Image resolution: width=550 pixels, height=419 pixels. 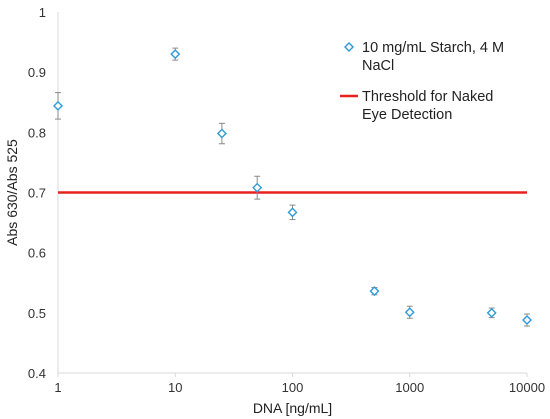 What do you see at coordinates (427, 97) in the screenshot?
I see `legend-label-threshold-line-1: Threshold for Naked` at bounding box center [427, 97].